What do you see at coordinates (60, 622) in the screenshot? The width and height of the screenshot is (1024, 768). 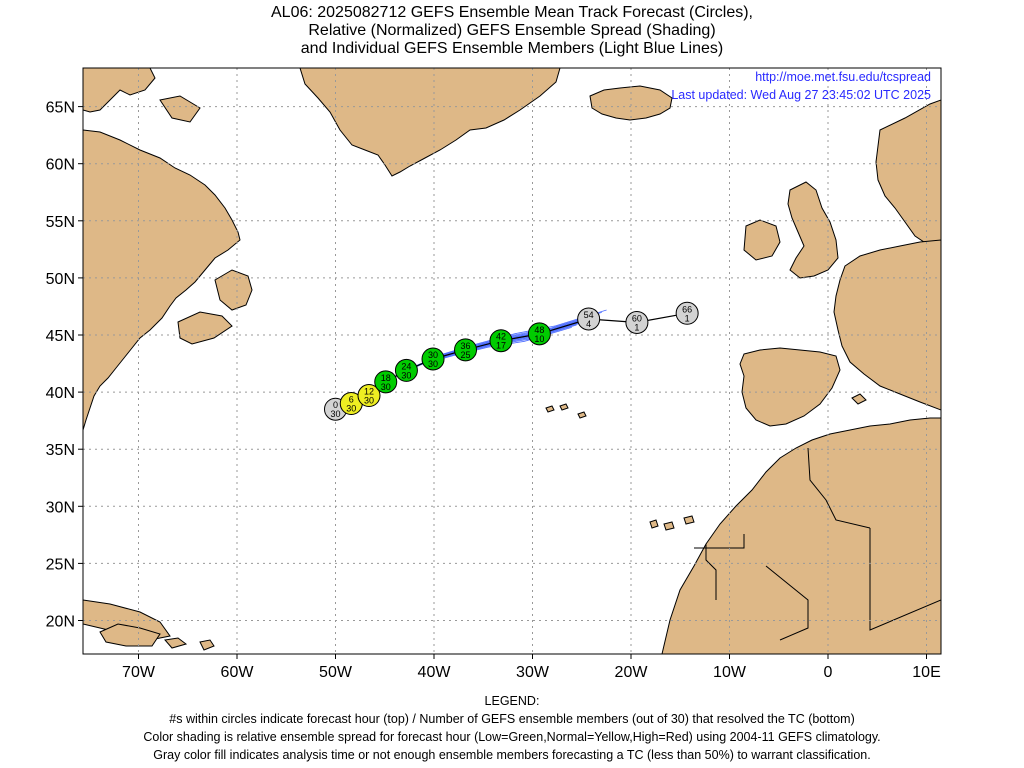 I see `lat-tick-label: 20N` at bounding box center [60, 622].